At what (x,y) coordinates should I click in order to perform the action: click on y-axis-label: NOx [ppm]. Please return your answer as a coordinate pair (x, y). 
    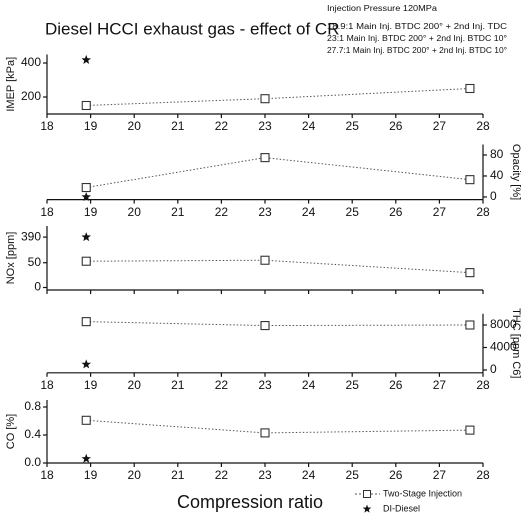
    Looking at the image, I should click on (11, 258).